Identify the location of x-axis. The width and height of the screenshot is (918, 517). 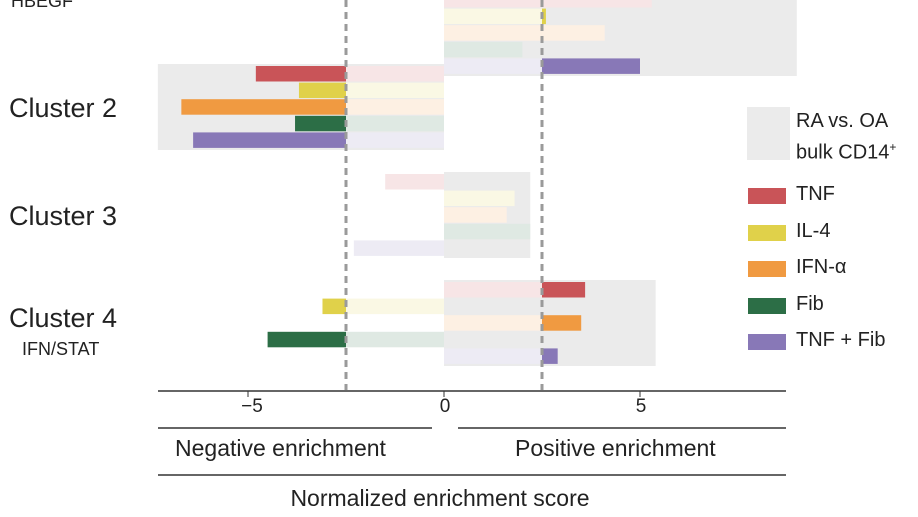
(472, 433).